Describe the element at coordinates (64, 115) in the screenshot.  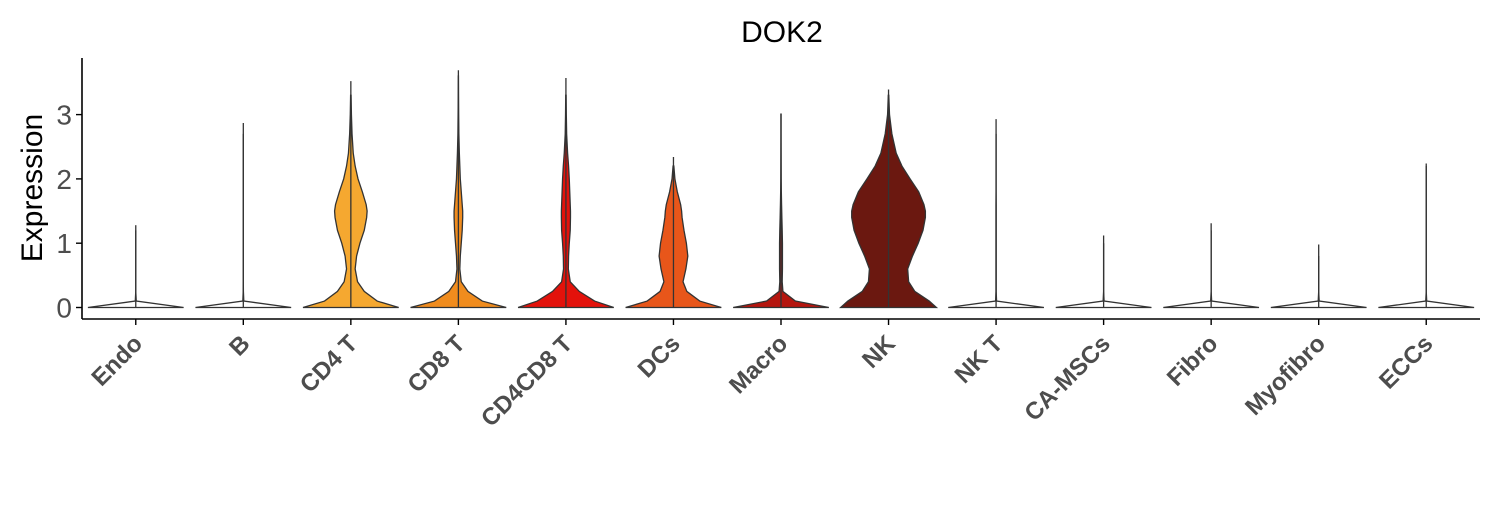
I see `y-tick-label: 3` at that location.